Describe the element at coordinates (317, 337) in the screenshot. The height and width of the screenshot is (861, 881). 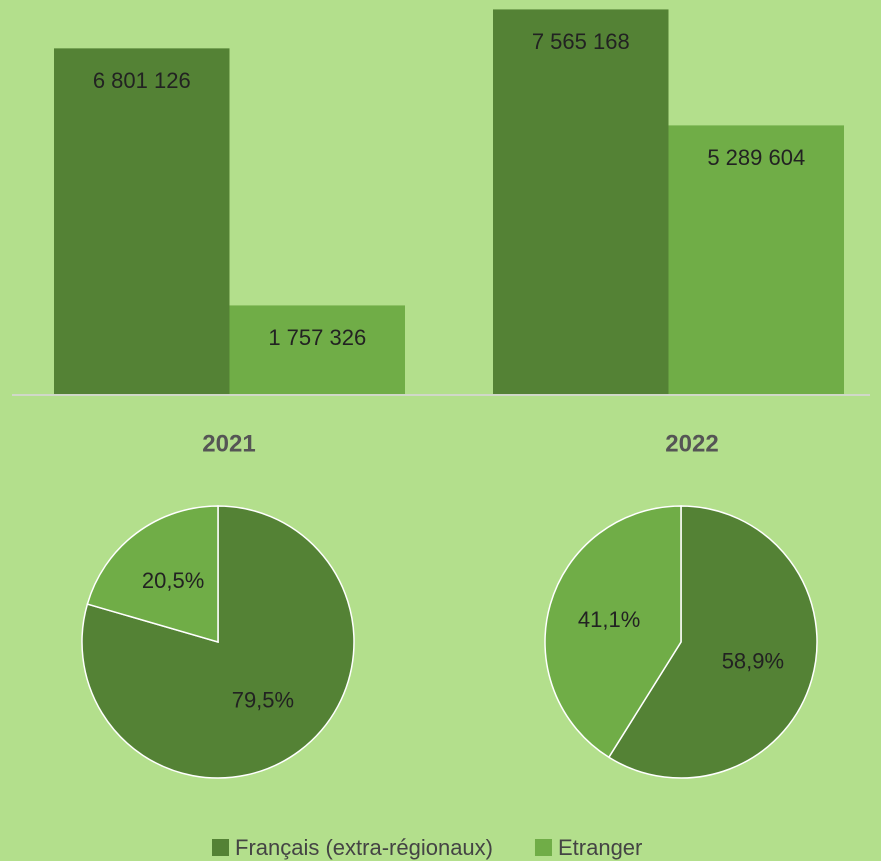
I see `data-label: 1 757 326` at that location.